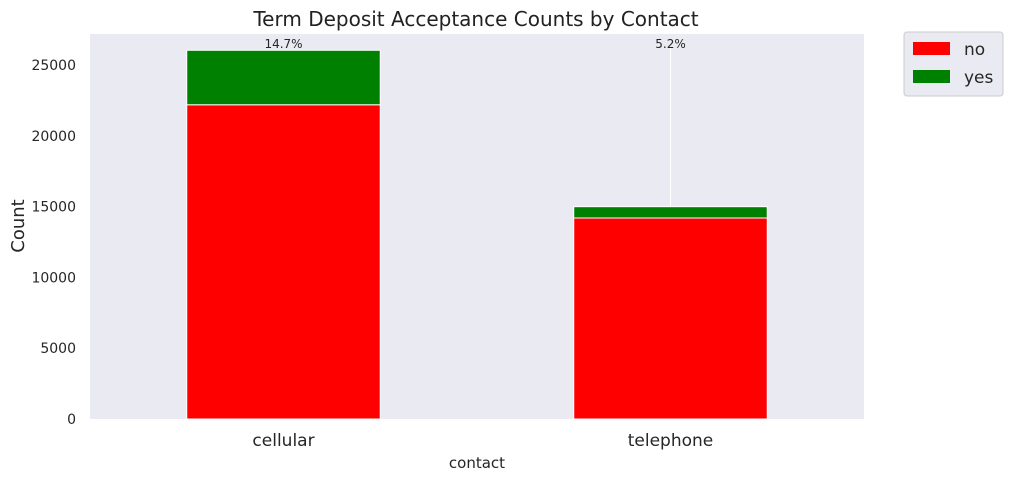 This screenshot has height=481, width=1013. I want to click on y-tick-label: 0, so click(71, 420).